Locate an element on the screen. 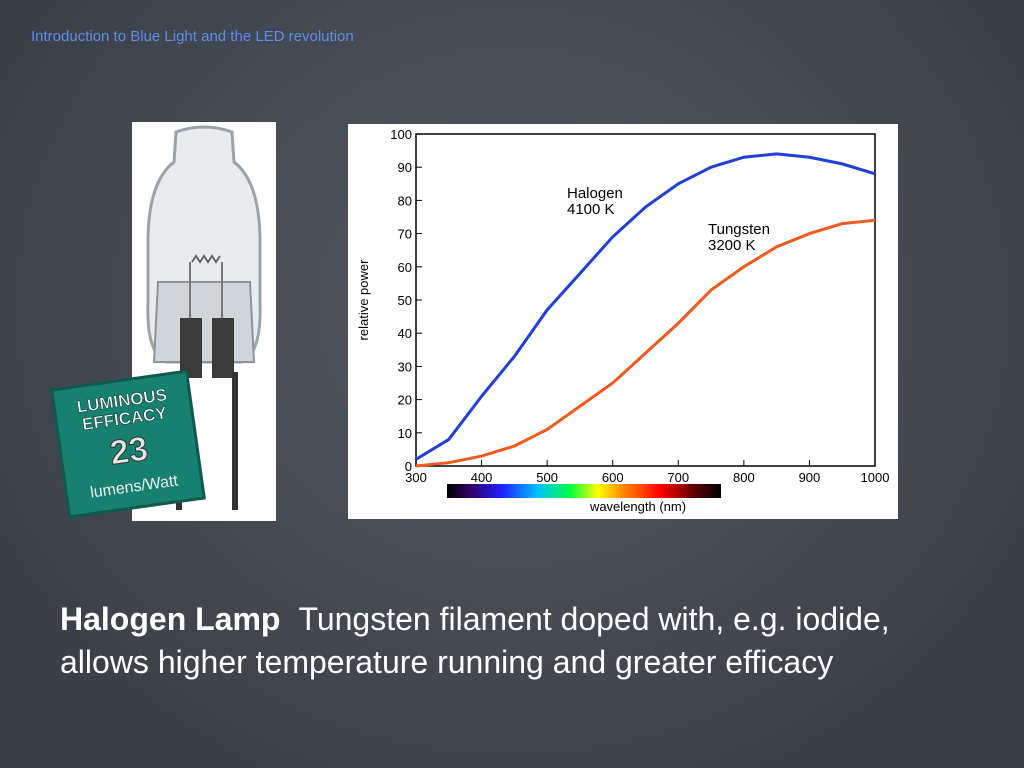 The width and height of the screenshot is (1024, 768). y-tick-label: 90 is located at coordinates (405, 167).